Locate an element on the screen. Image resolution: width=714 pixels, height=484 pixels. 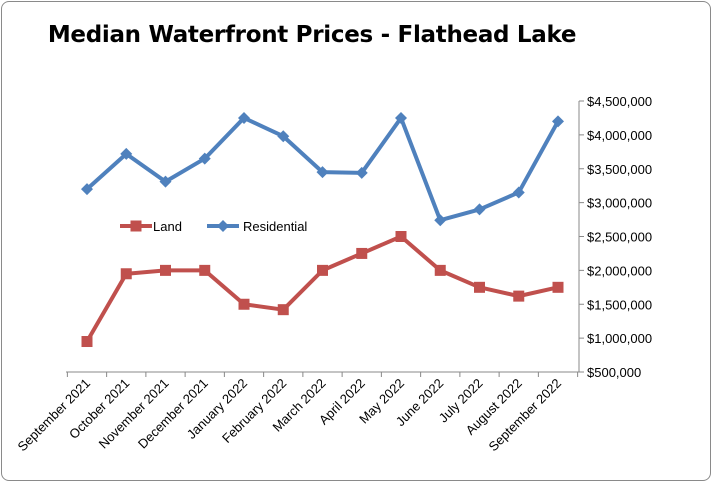
y-tick-label: $2,000,000 is located at coordinates (619, 270).